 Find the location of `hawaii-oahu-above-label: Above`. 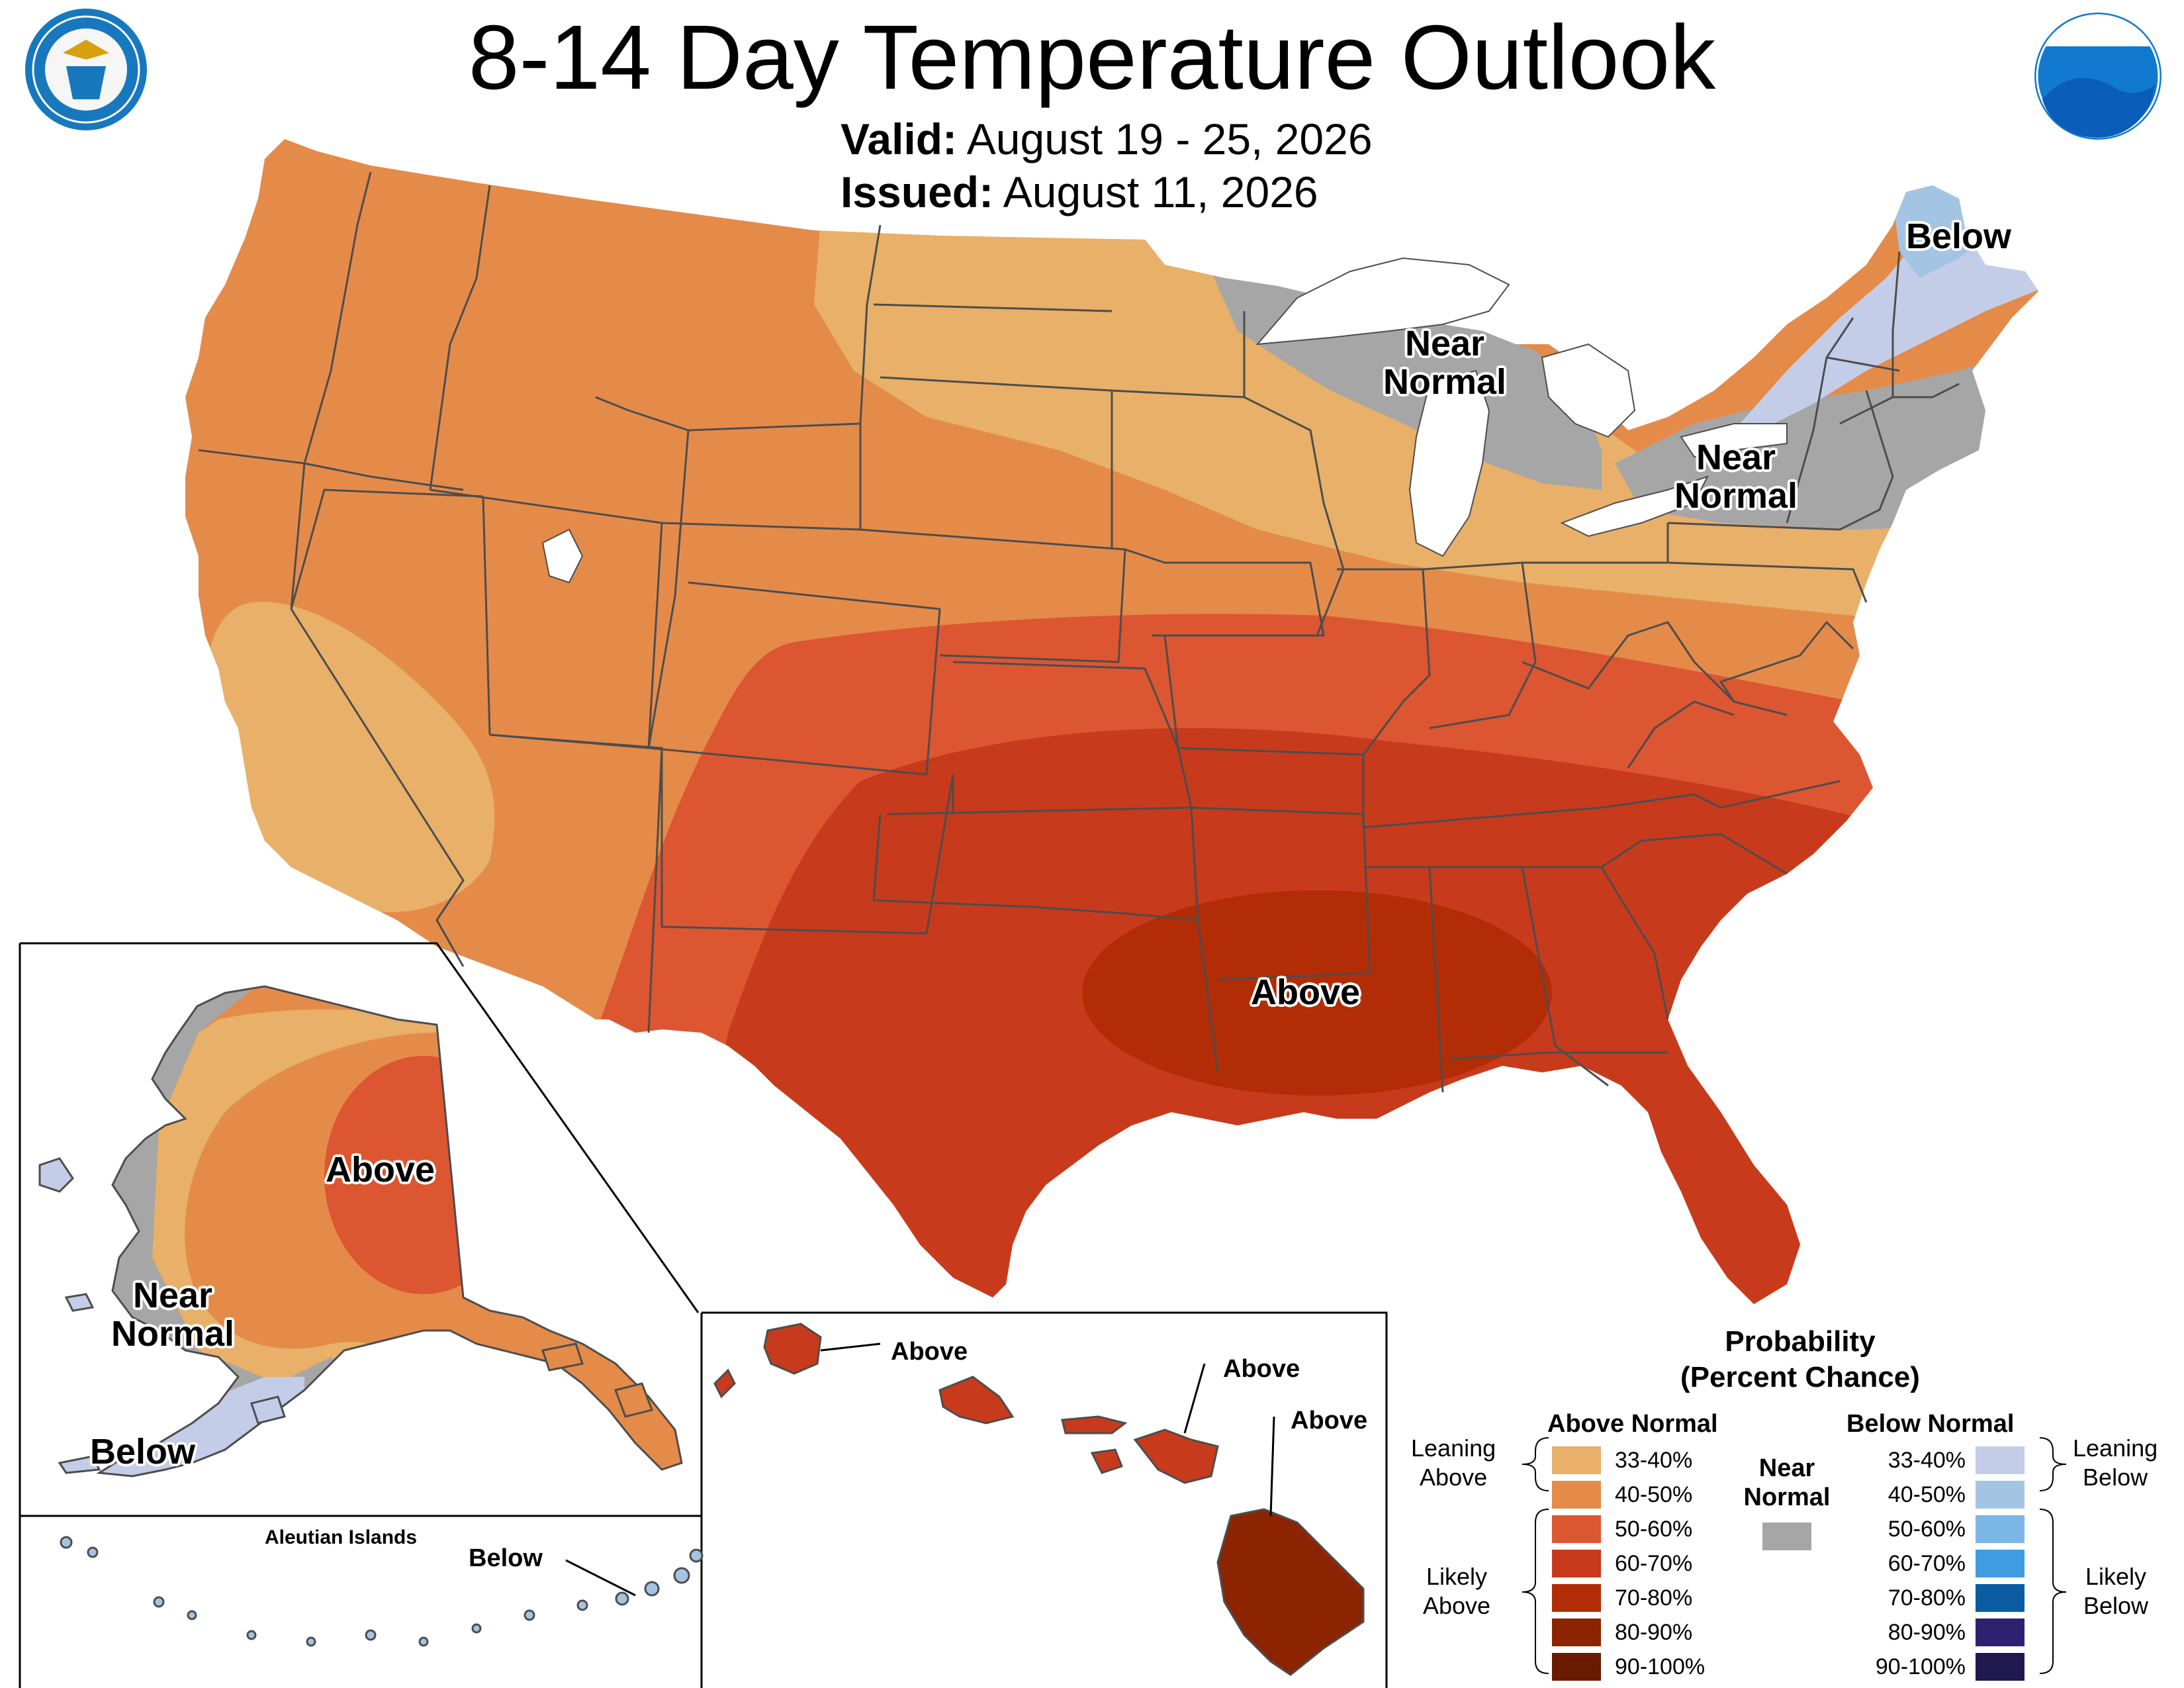

hawaii-oahu-above-label: Above is located at coordinates (1261, 1369).